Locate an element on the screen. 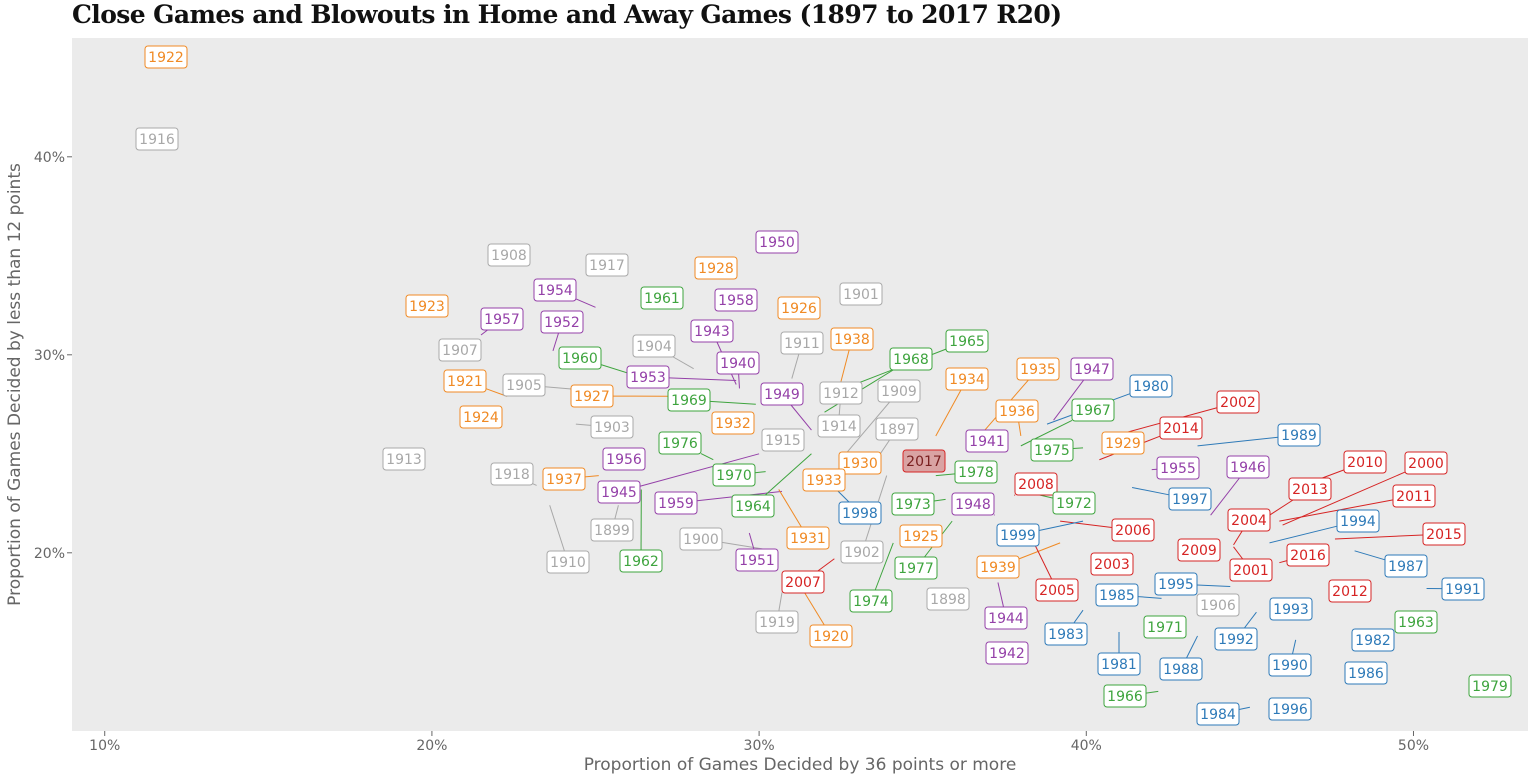  label-text: 1952 is located at coordinates (562, 323).